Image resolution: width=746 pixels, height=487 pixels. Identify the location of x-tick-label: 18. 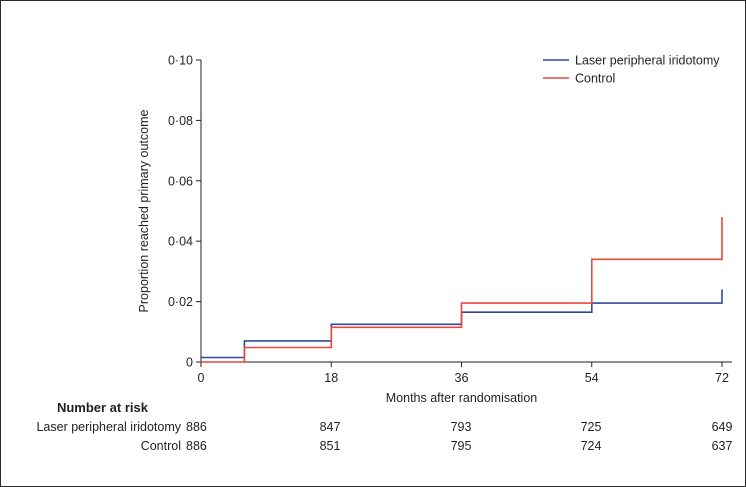
(331, 378).